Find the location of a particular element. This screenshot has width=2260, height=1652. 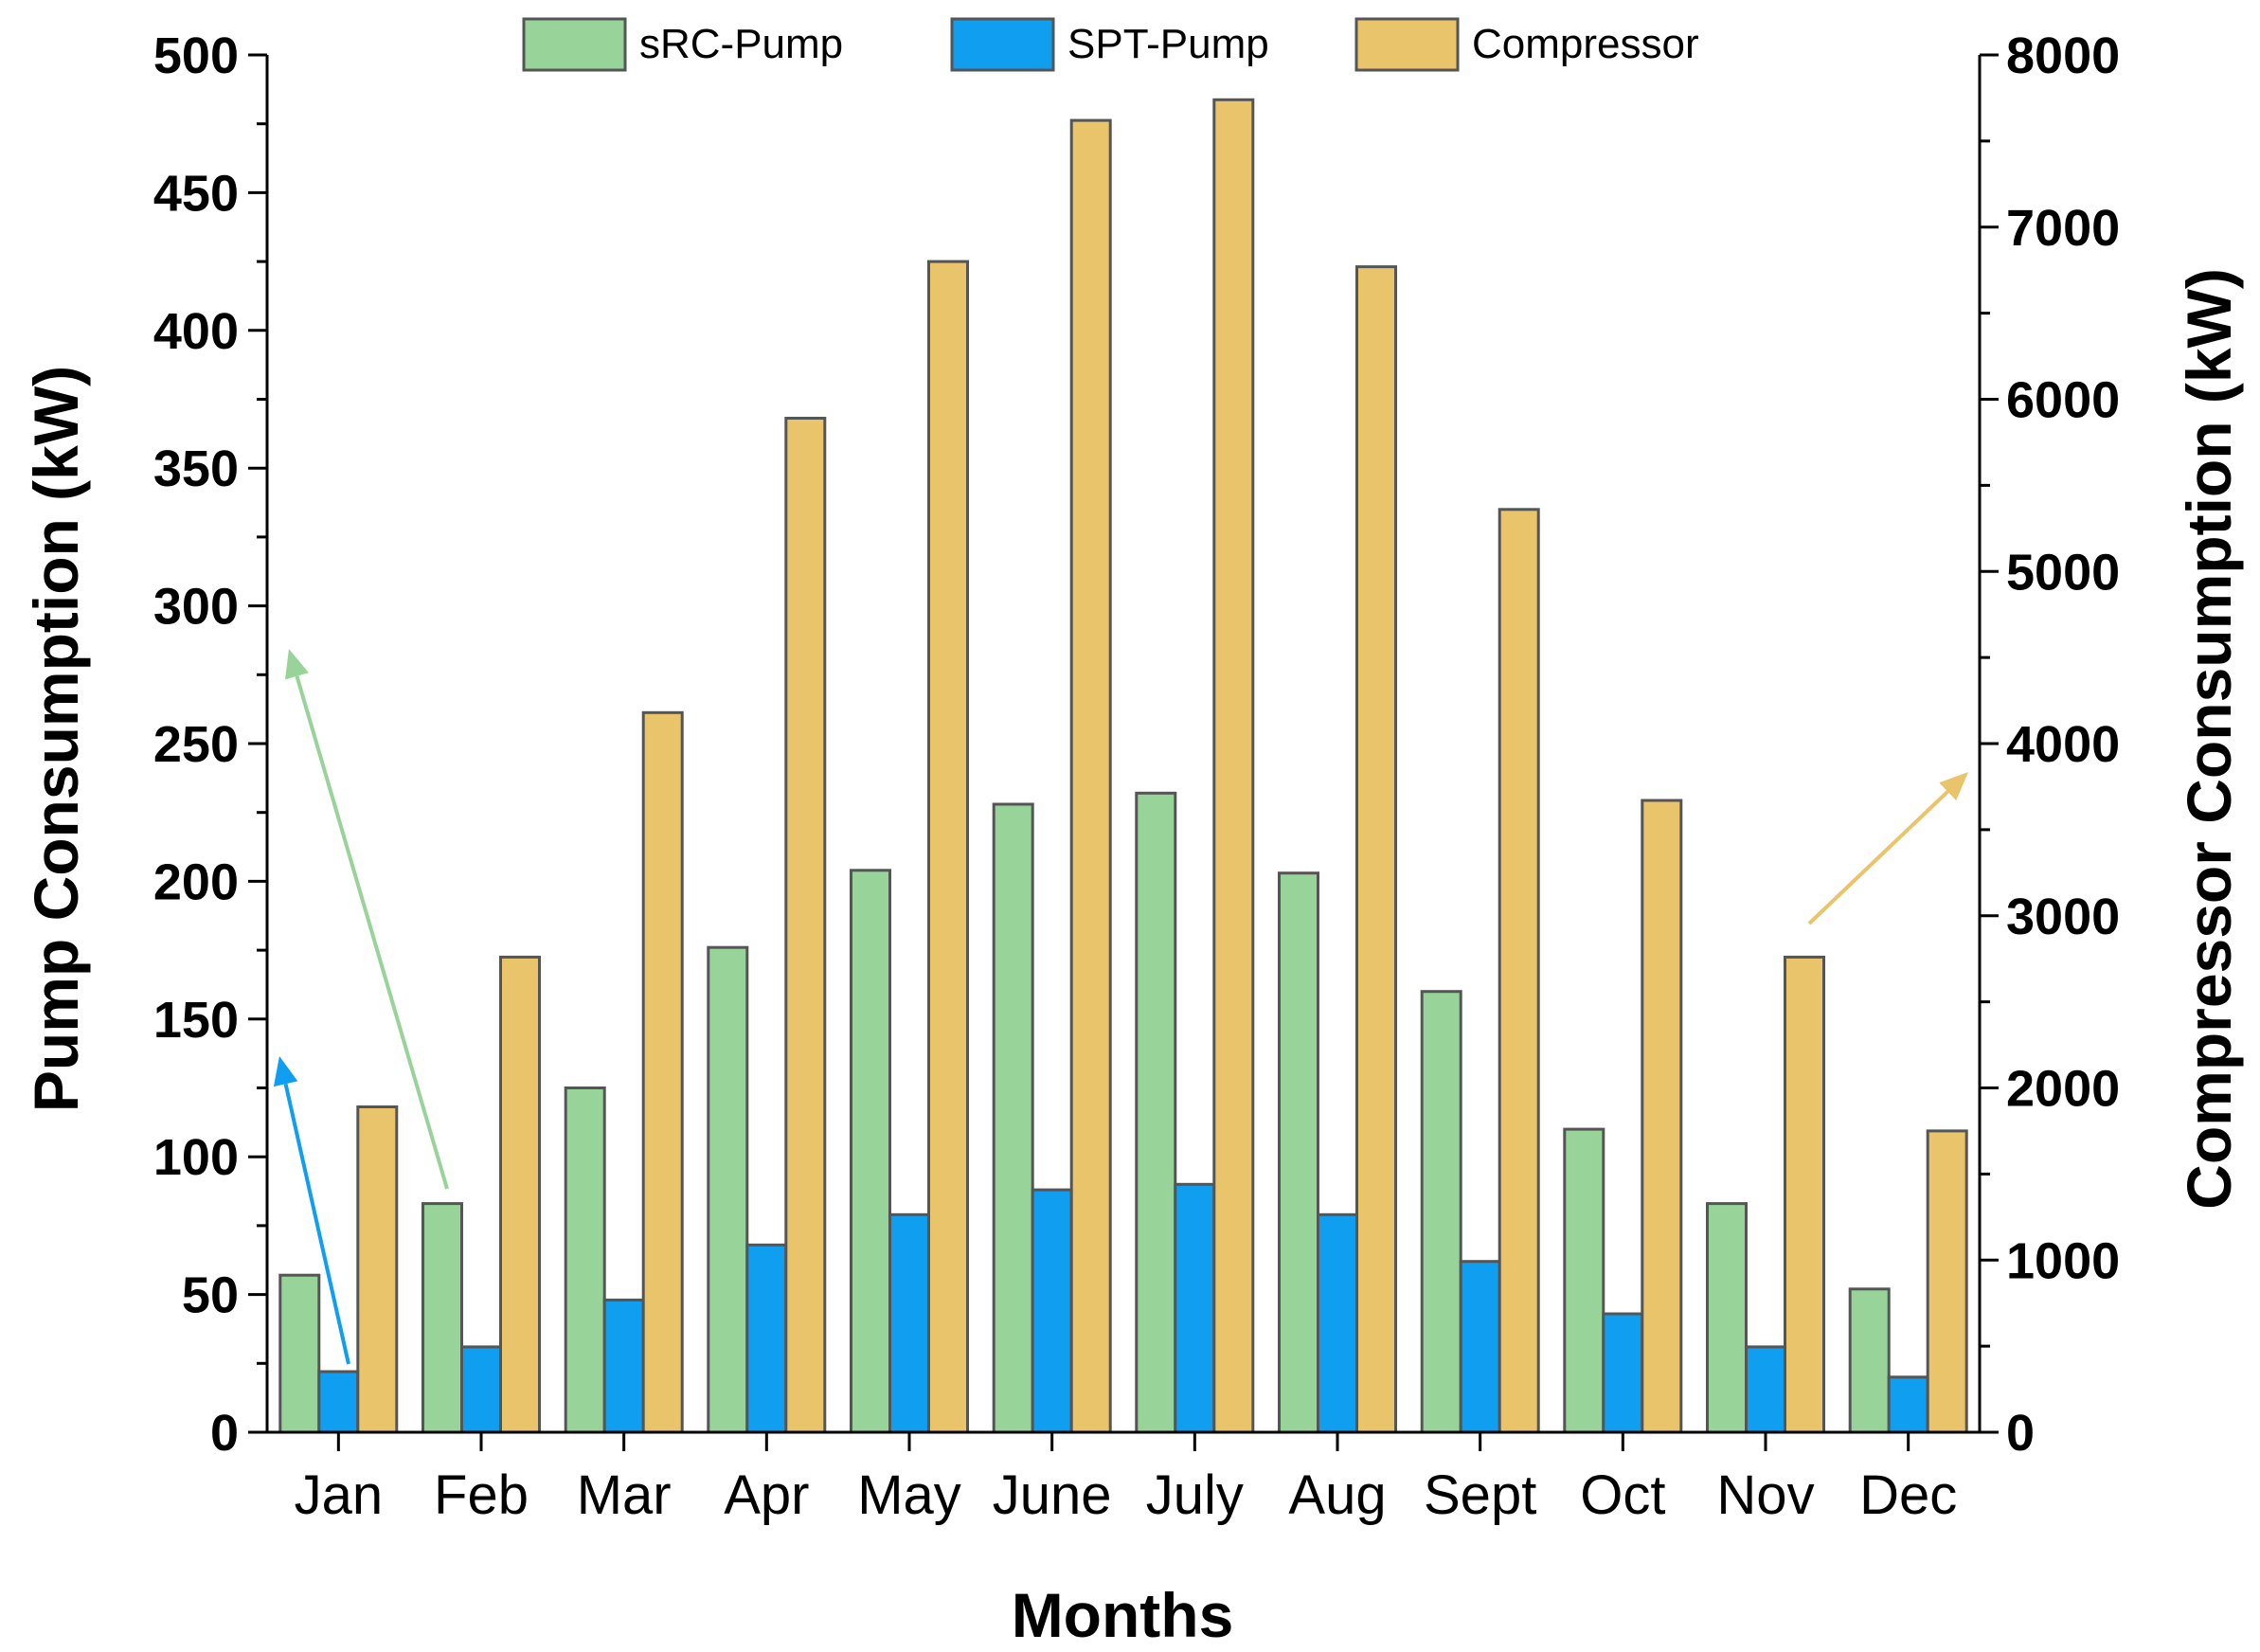

y-right-tick-label: 0 is located at coordinates (2020, 1433).